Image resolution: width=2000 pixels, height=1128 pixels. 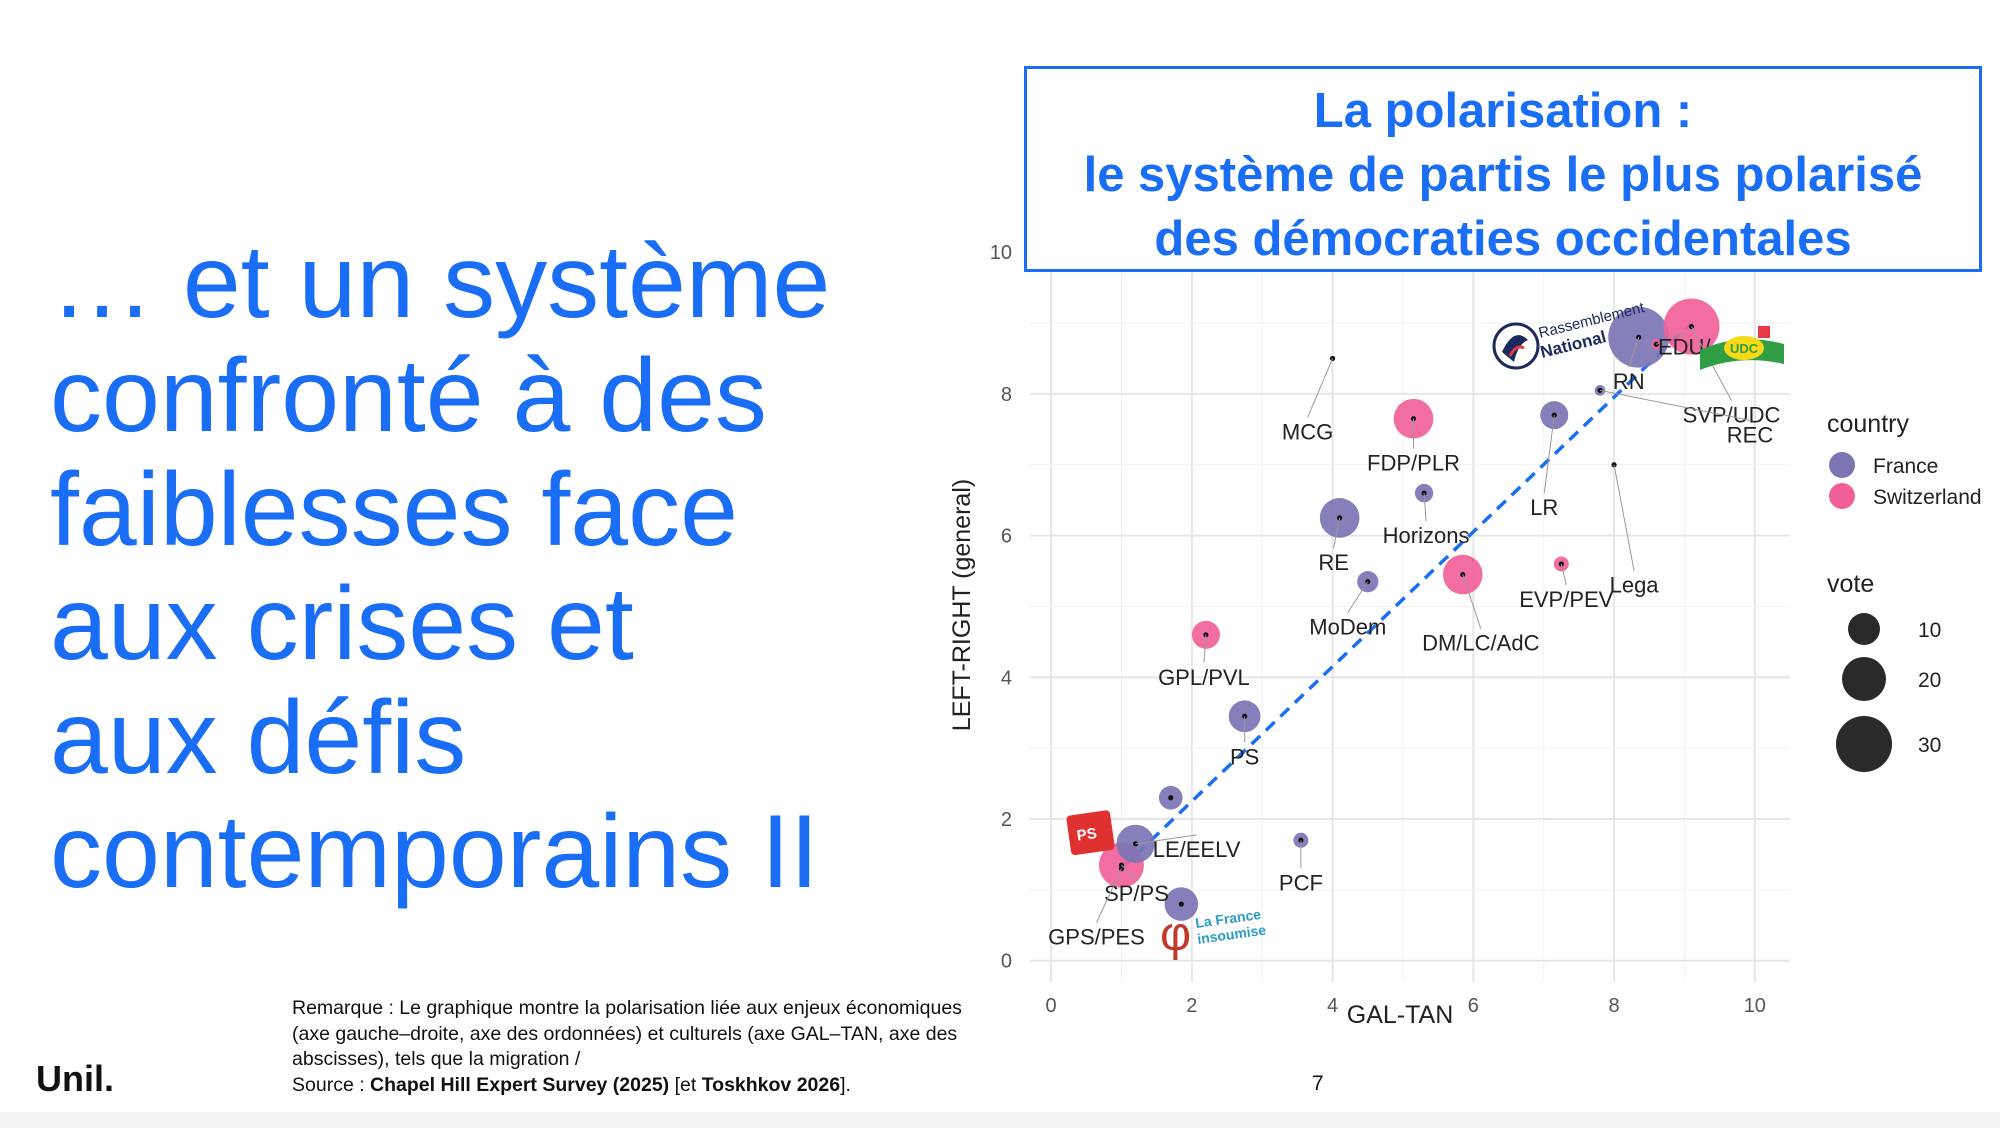 What do you see at coordinates (1406, 595) in the screenshot?
I see `trend-line` at bounding box center [1406, 595].